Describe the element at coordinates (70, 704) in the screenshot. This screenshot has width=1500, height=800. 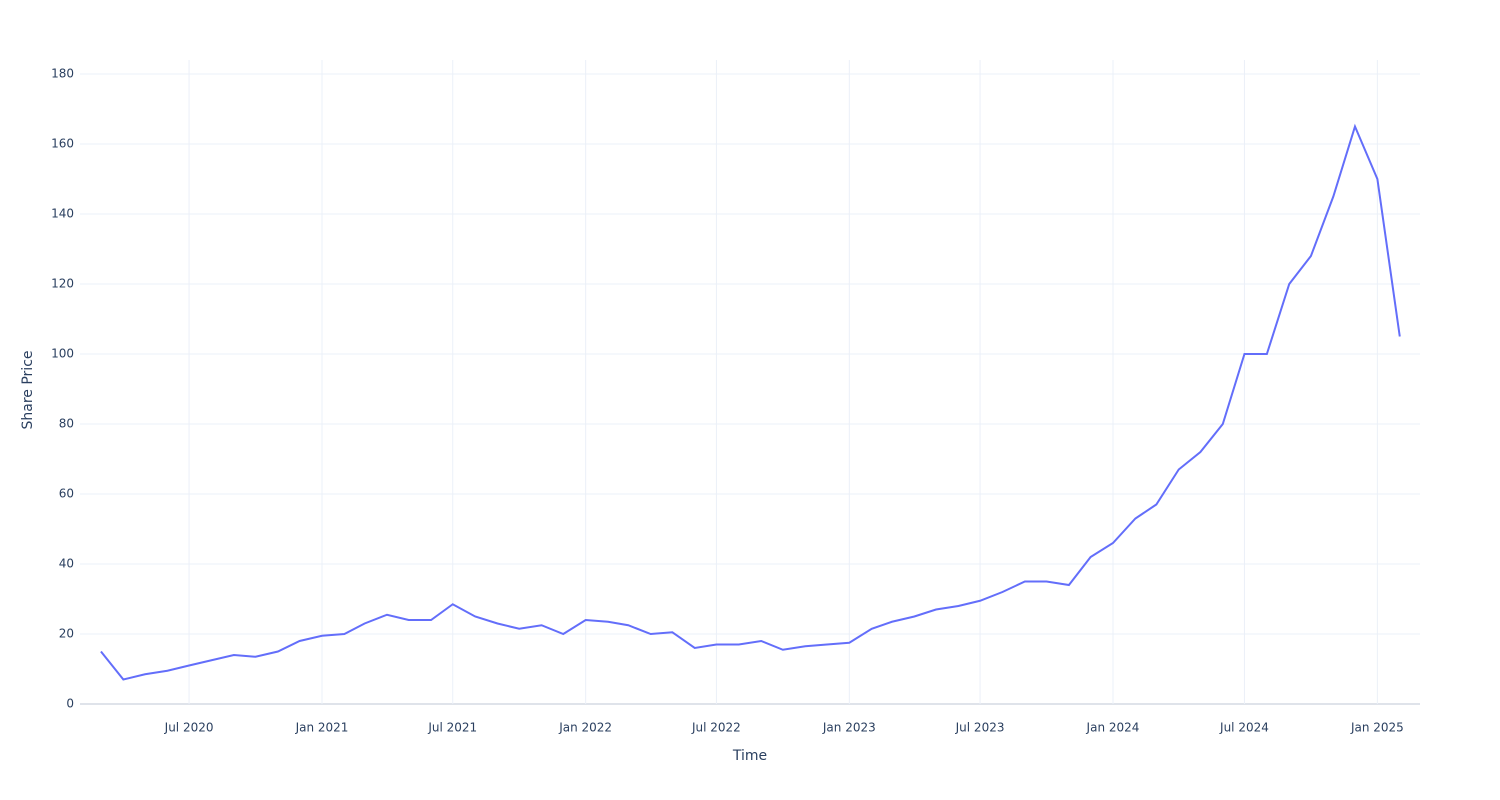
I see `y-tick-label: 0` at that location.